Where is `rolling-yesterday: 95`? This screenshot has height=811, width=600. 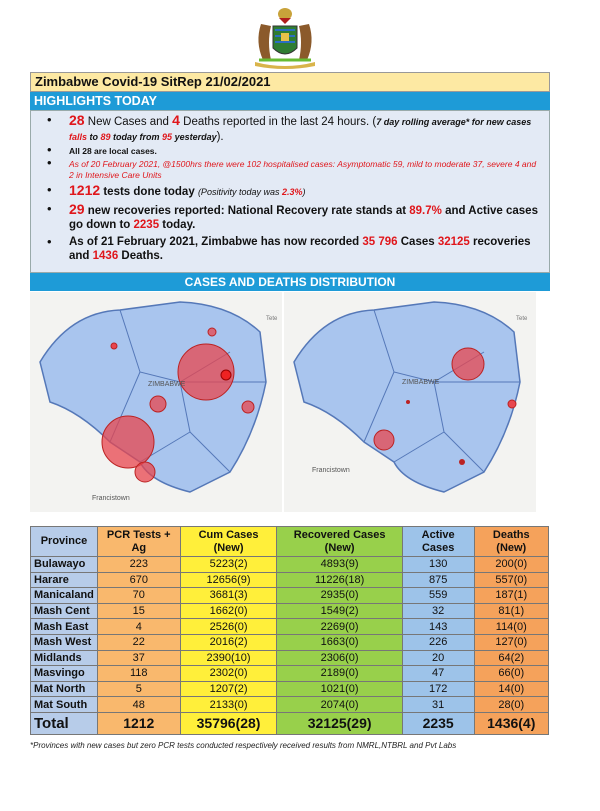
rolling-yesterday: 95 is located at coordinates (167, 136).